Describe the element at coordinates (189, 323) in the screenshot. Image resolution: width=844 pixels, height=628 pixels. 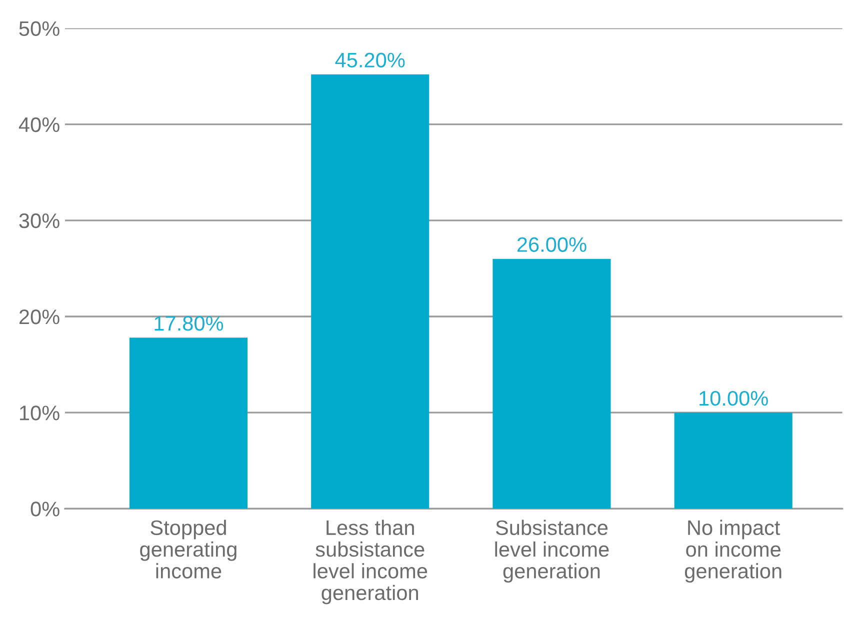
I see `data-label: 17.80%` at that location.